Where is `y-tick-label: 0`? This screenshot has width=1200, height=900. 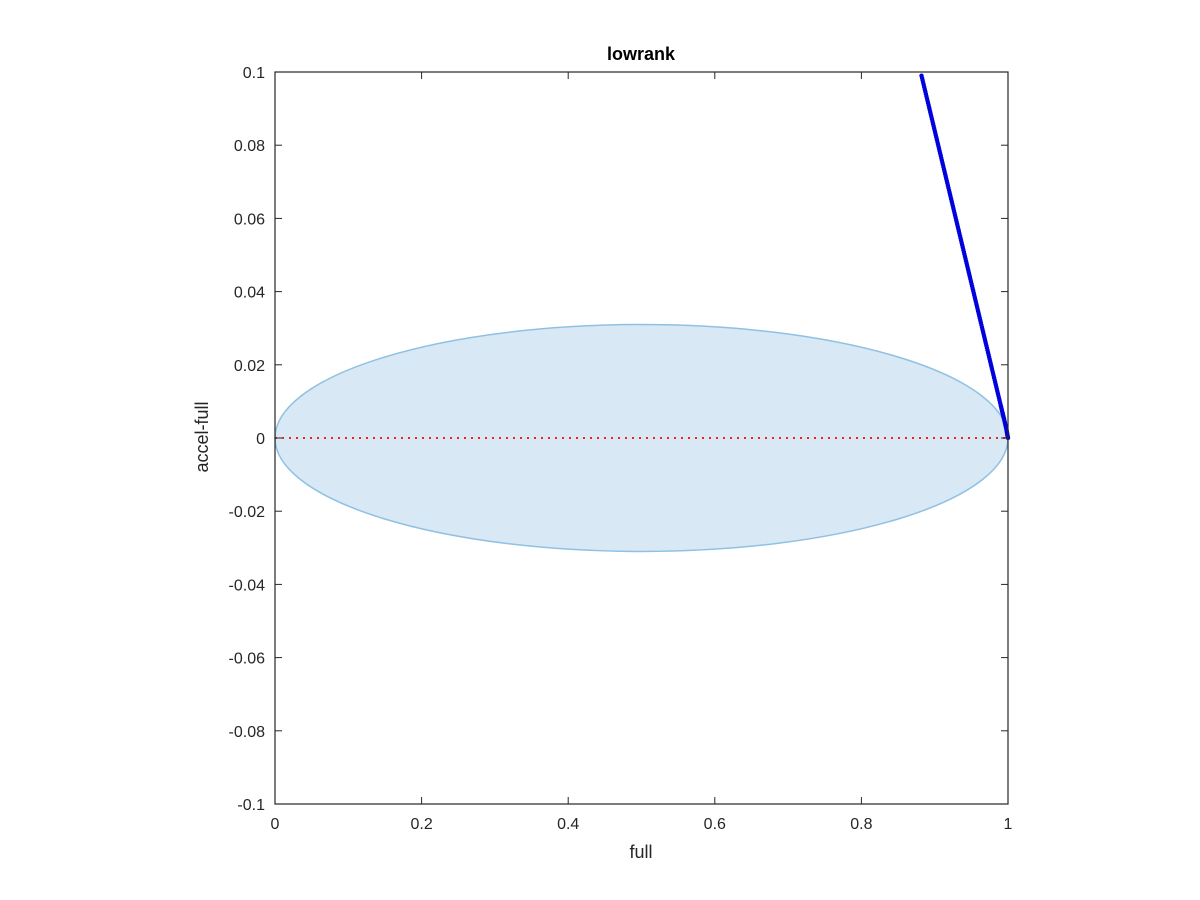
y-tick-label: 0 is located at coordinates (260, 439).